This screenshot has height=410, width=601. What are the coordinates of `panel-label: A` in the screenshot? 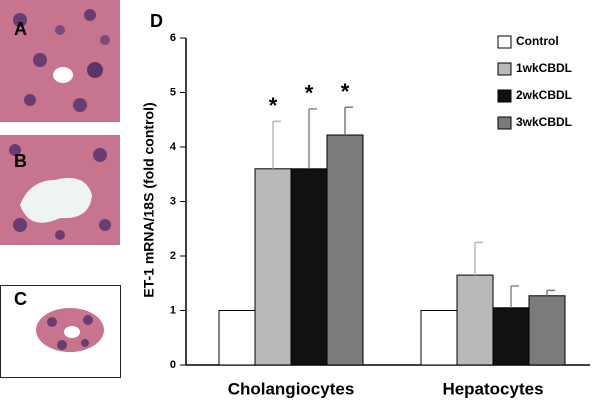 It's located at (20, 29).